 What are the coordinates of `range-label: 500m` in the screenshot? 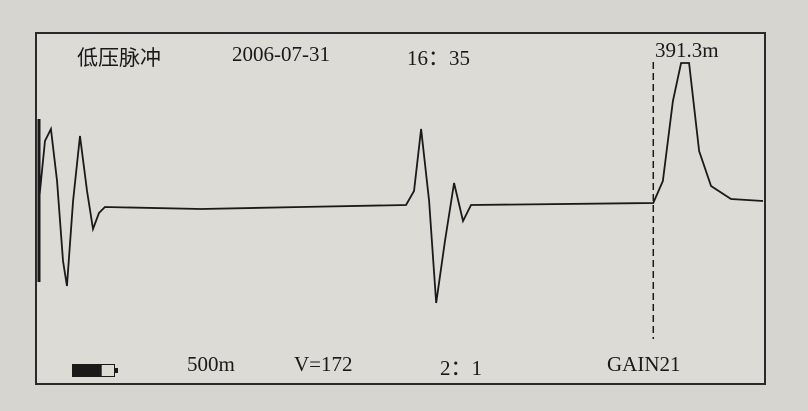 It's located at (211, 364).